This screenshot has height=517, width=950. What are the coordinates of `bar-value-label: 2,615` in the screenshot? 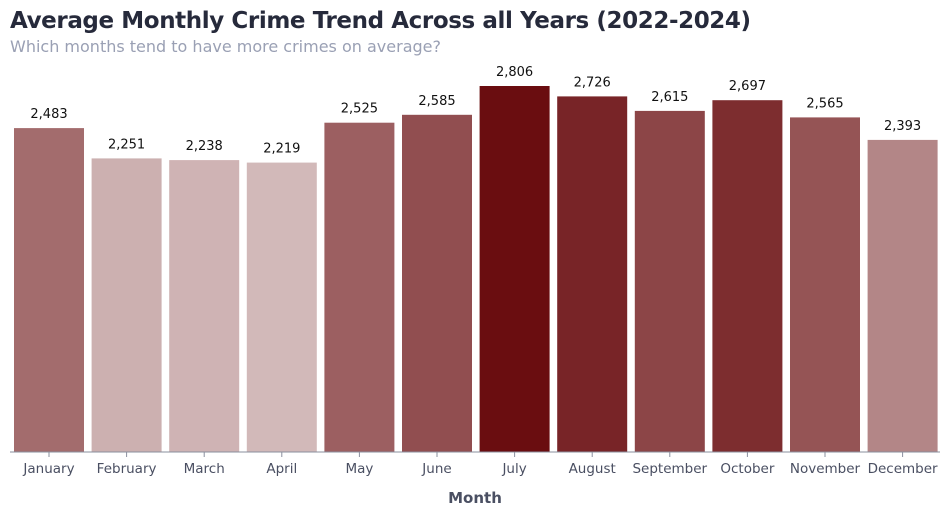 It's located at (669, 97).